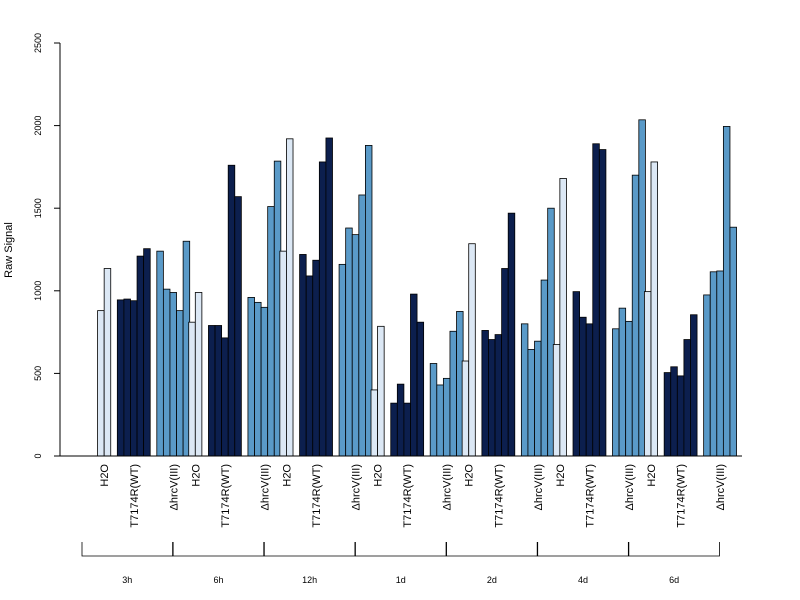 Image resolution: width=800 pixels, height=600 pixels. What do you see at coordinates (38, 455) in the screenshot?
I see `y-tick-label: 0` at bounding box center [38, 455].